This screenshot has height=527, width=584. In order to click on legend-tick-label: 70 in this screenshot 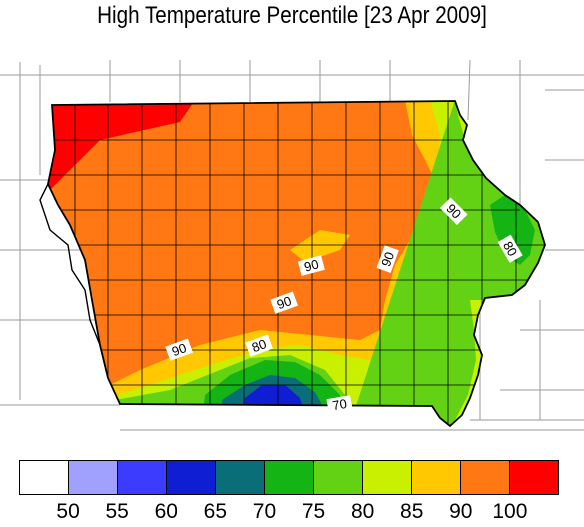, I will do `click(264, 511)`.